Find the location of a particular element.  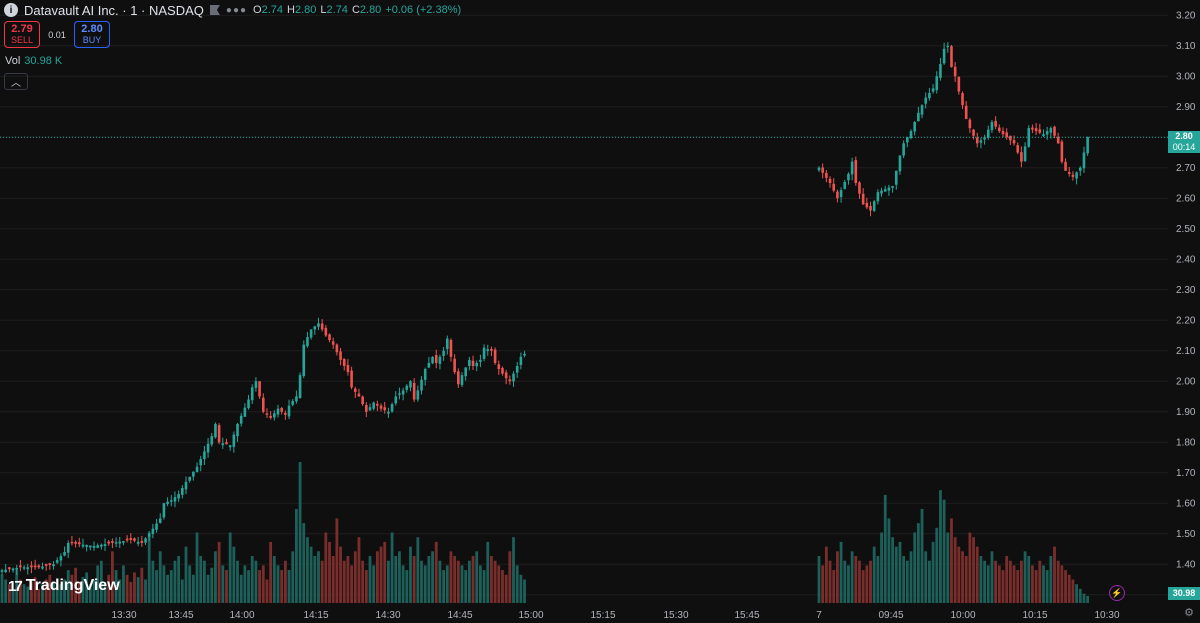

lightning-icon: ⚡ is located at coordinates (1117, 593).